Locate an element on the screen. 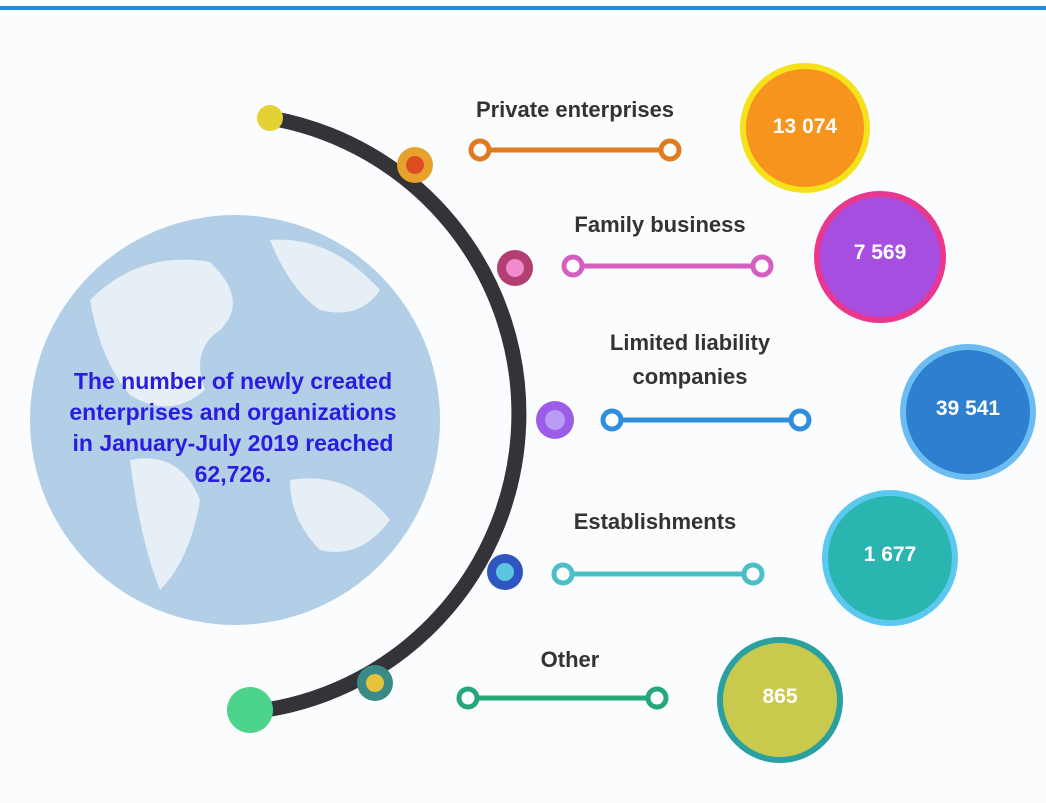 This screenshot has height=803, width=1046. item-value: 39 541 is located at coordinates (968, 408).